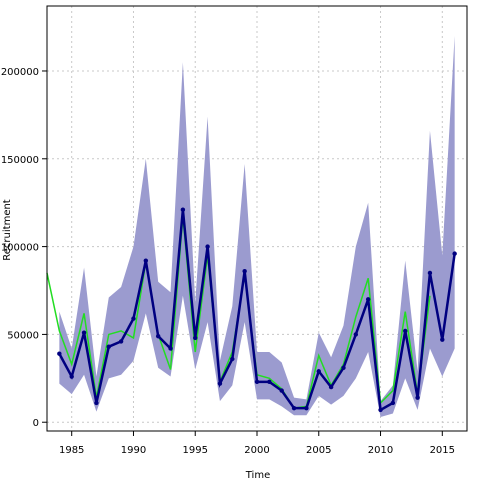 This screenshot has height=480, width=480. I want to click on estimate-point-2016, so click(454, 253).